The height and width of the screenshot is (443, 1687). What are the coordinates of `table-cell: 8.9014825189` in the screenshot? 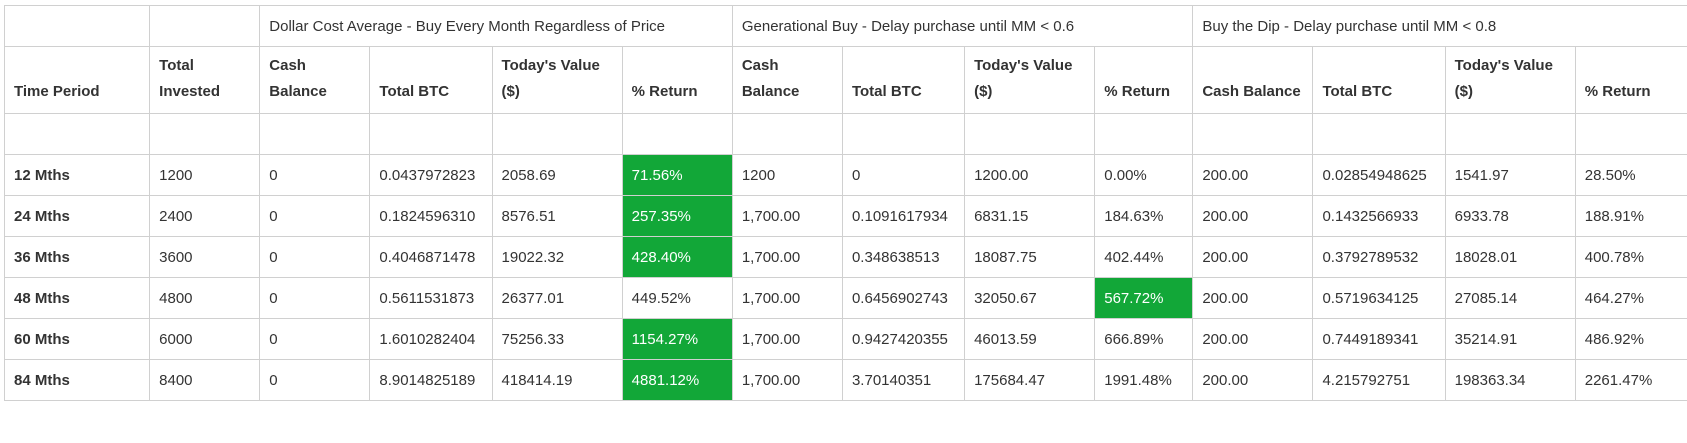 It's located at (431, 380).